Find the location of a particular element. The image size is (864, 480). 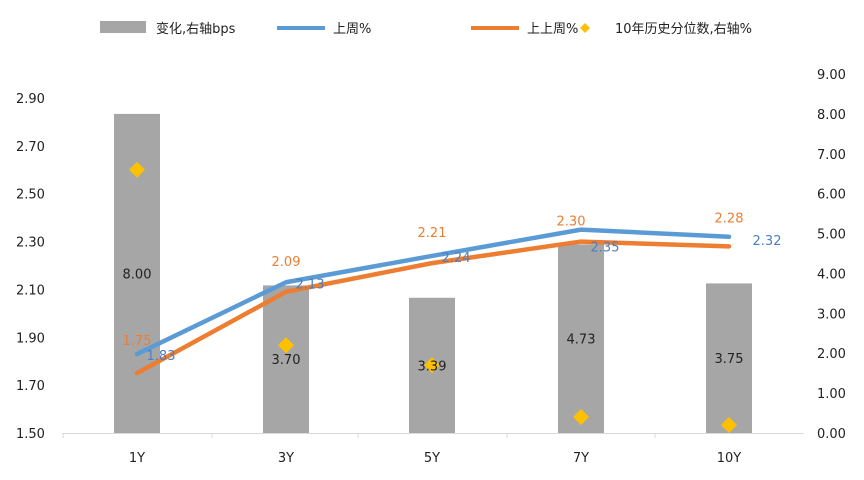

two-weeks-ago-value-label: 2.09 is located at coordinates (286, 262).